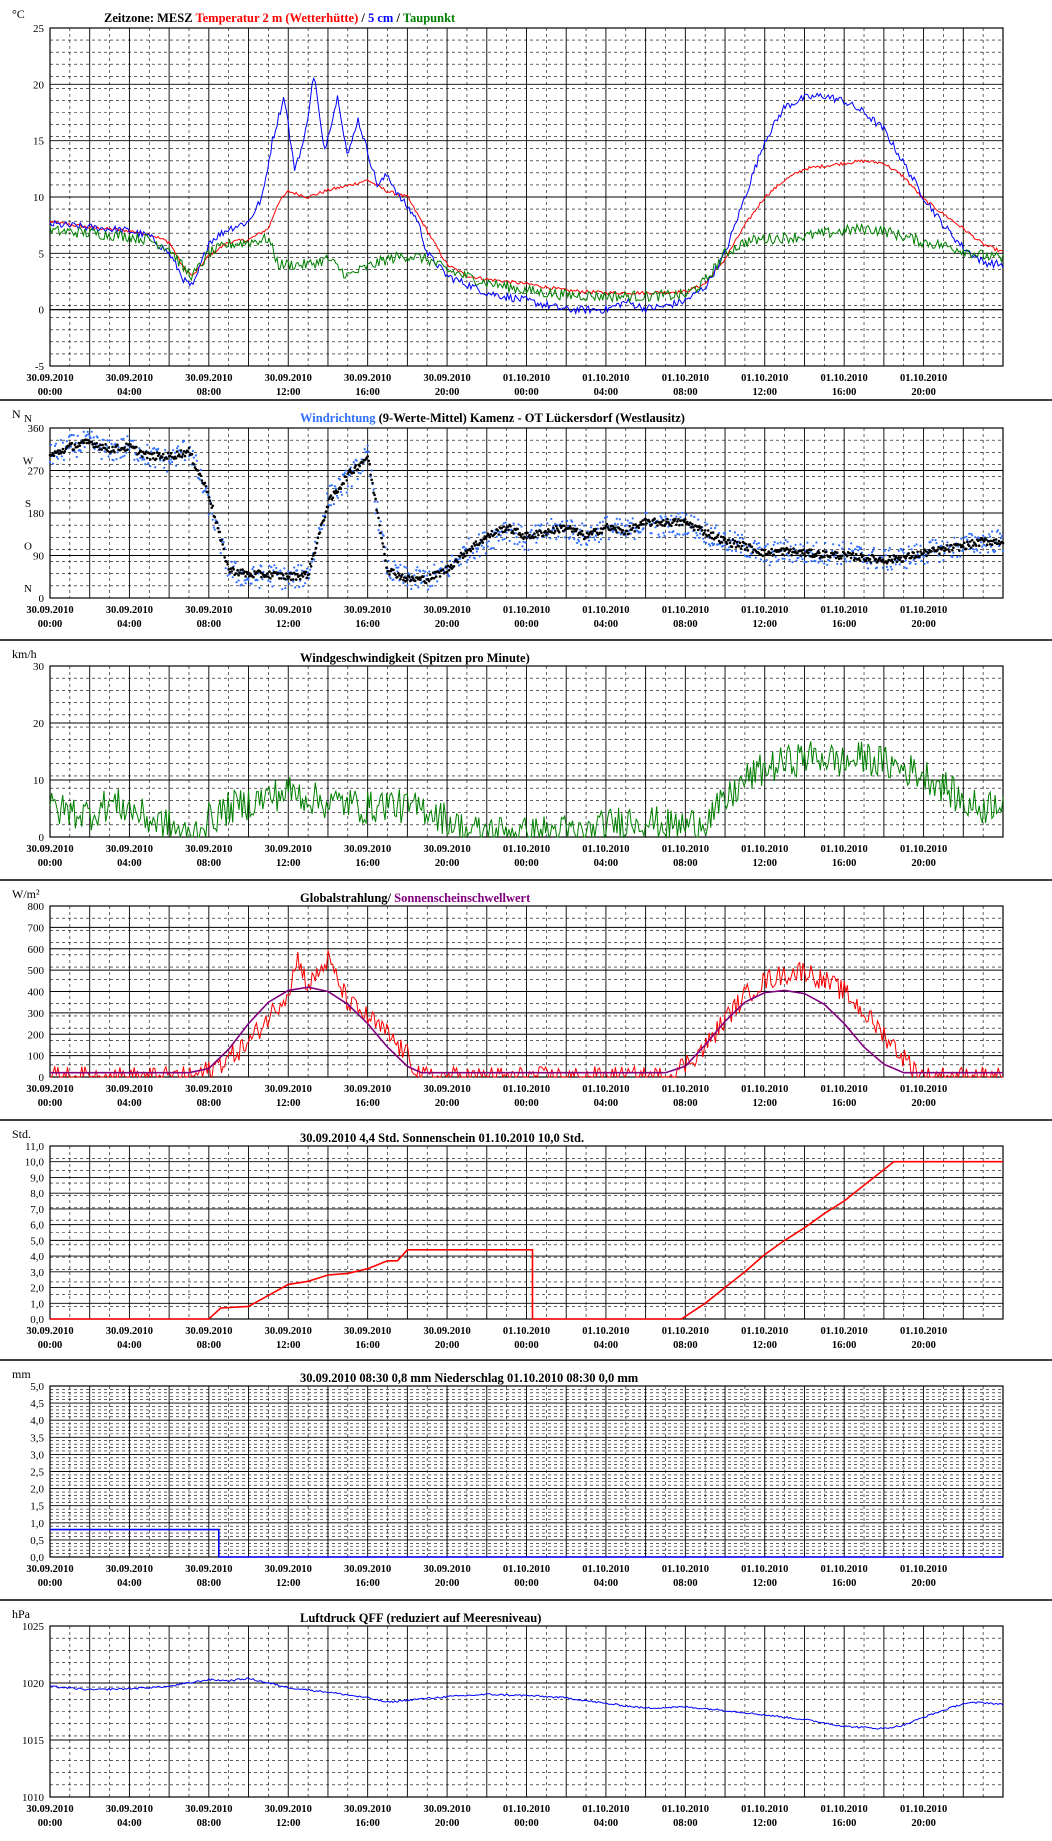  I want to click on y-tick-label: 10, so click(39, 781).